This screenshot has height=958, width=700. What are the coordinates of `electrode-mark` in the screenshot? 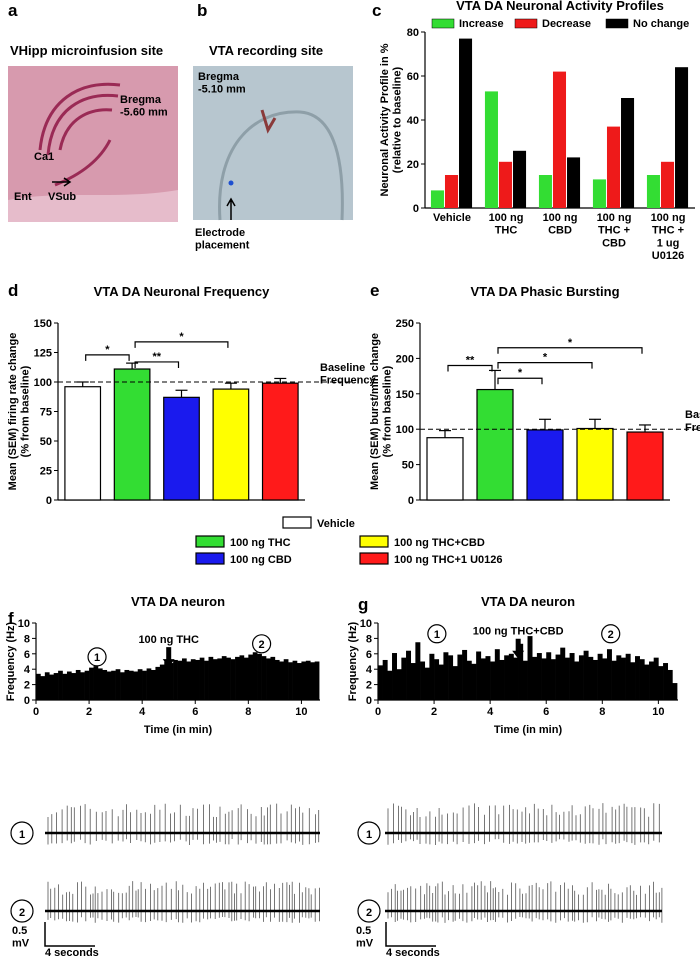 It's located at (231, 183).